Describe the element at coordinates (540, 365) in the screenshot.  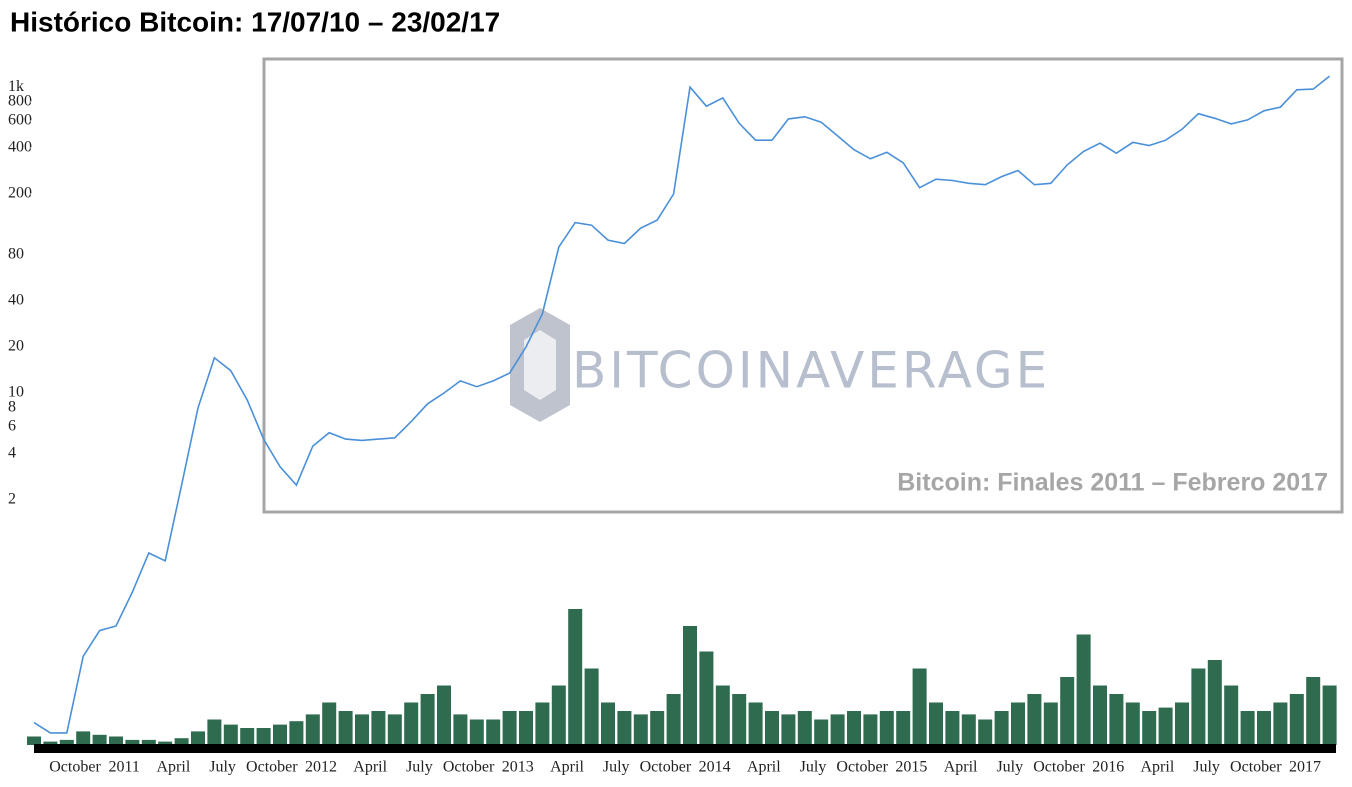
I see `watermark-logo` at that location.